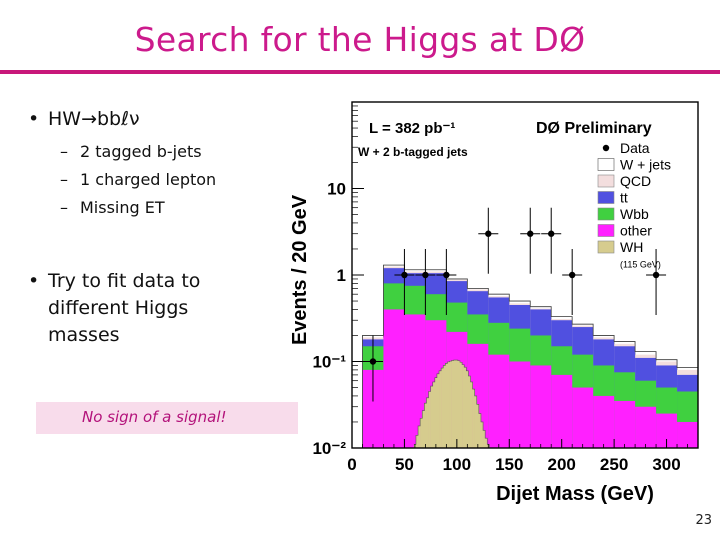 Image resolution: width=720 pixels, height=540 pixels. Describe the element at coordinates (412, 128) in the screenshot. I see `luminosity-label: L = 382 pb⁻¹` at that location.